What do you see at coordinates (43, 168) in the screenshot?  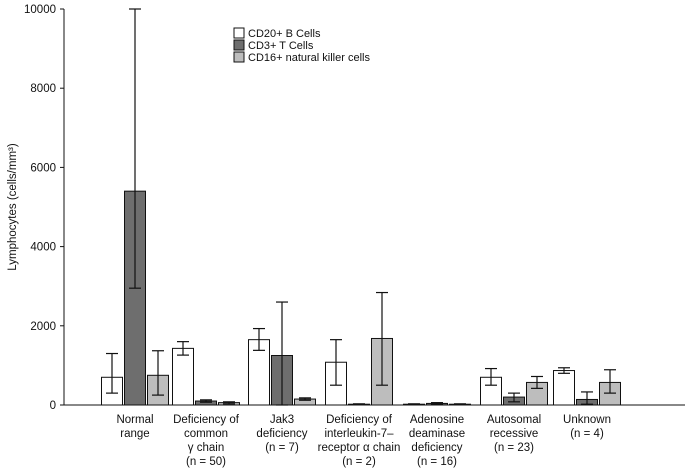 I see `y-tick-label: 6000` at bounding box center [43, 168].